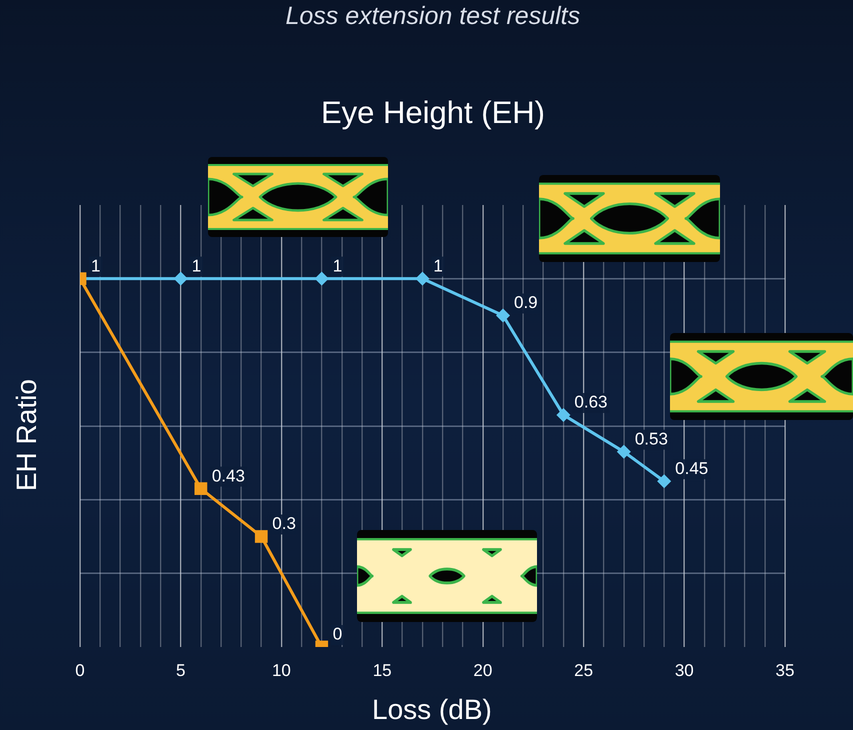 Image resolution: width=853 pixels, height=730 pixels. Describe the element at coordinates (591, 402) in the screenshot. I see `data-label: 0.63` at that location.